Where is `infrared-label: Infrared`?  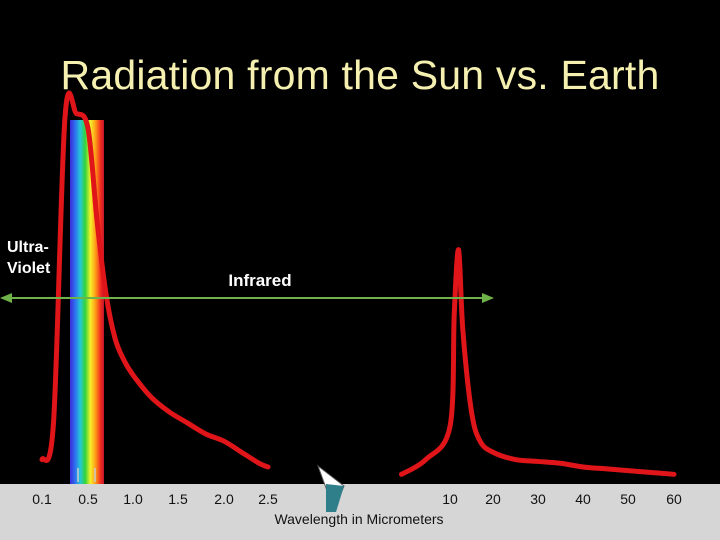
infrared-label: Infrared is located at coordinates (259, 280).